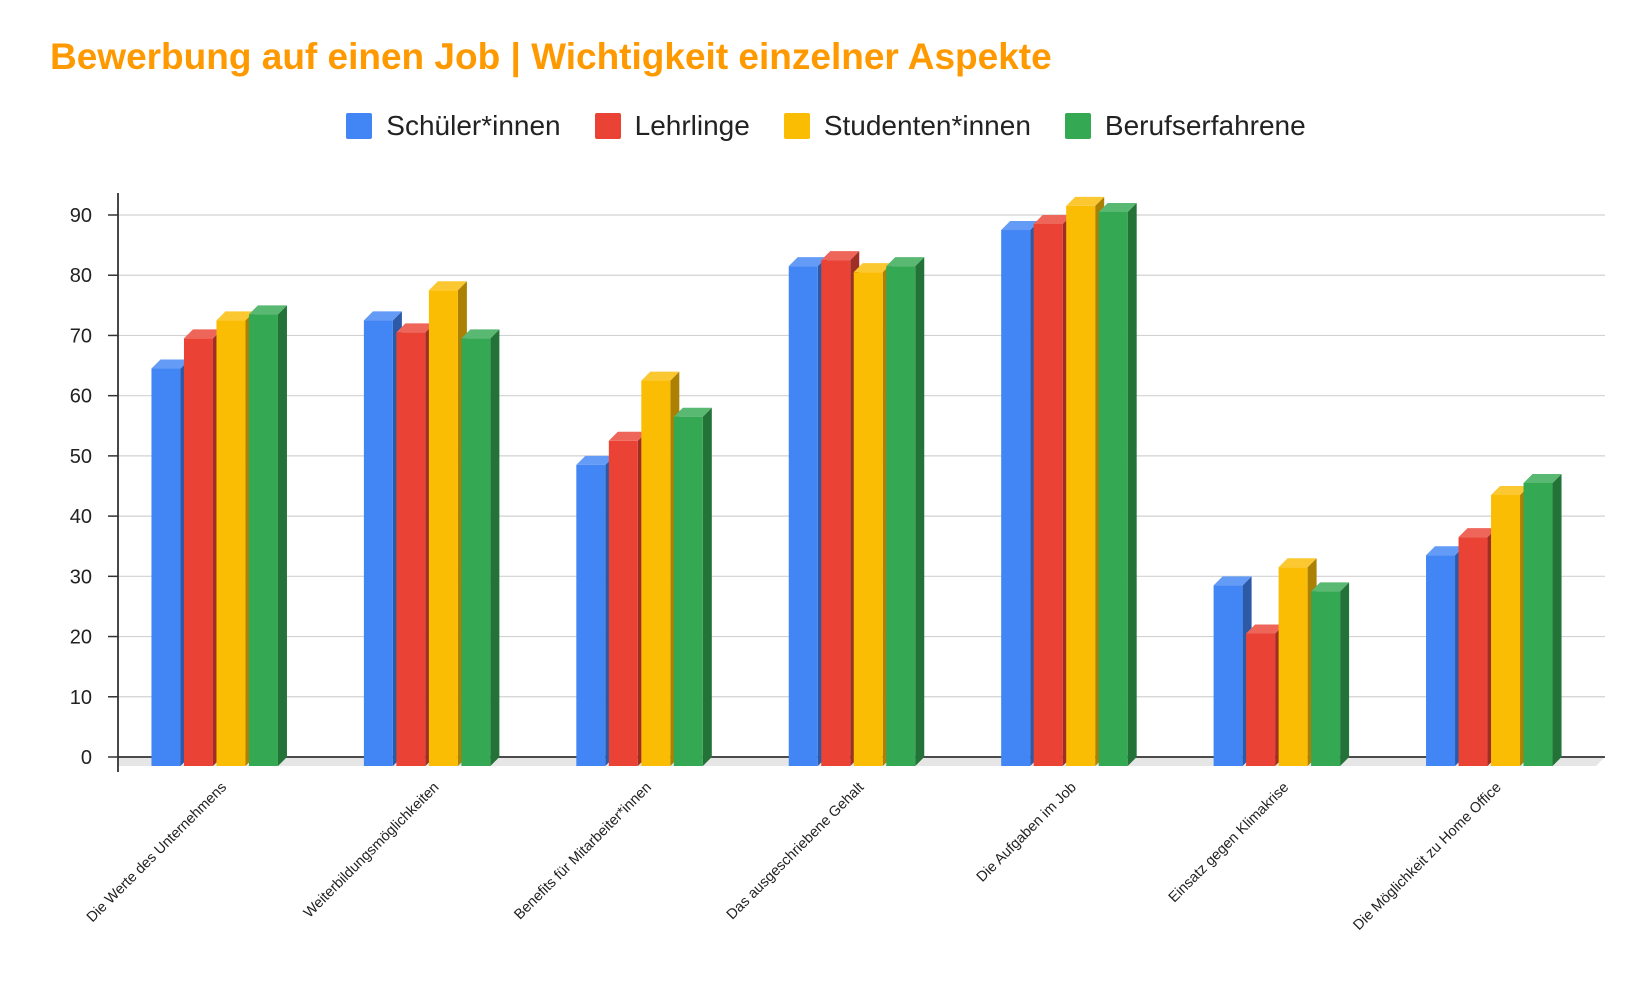 Image resolution: width=1652 pixels, height=1002 pixels. I want to click on legend-label: Schüler*innen, so click(473, 125).